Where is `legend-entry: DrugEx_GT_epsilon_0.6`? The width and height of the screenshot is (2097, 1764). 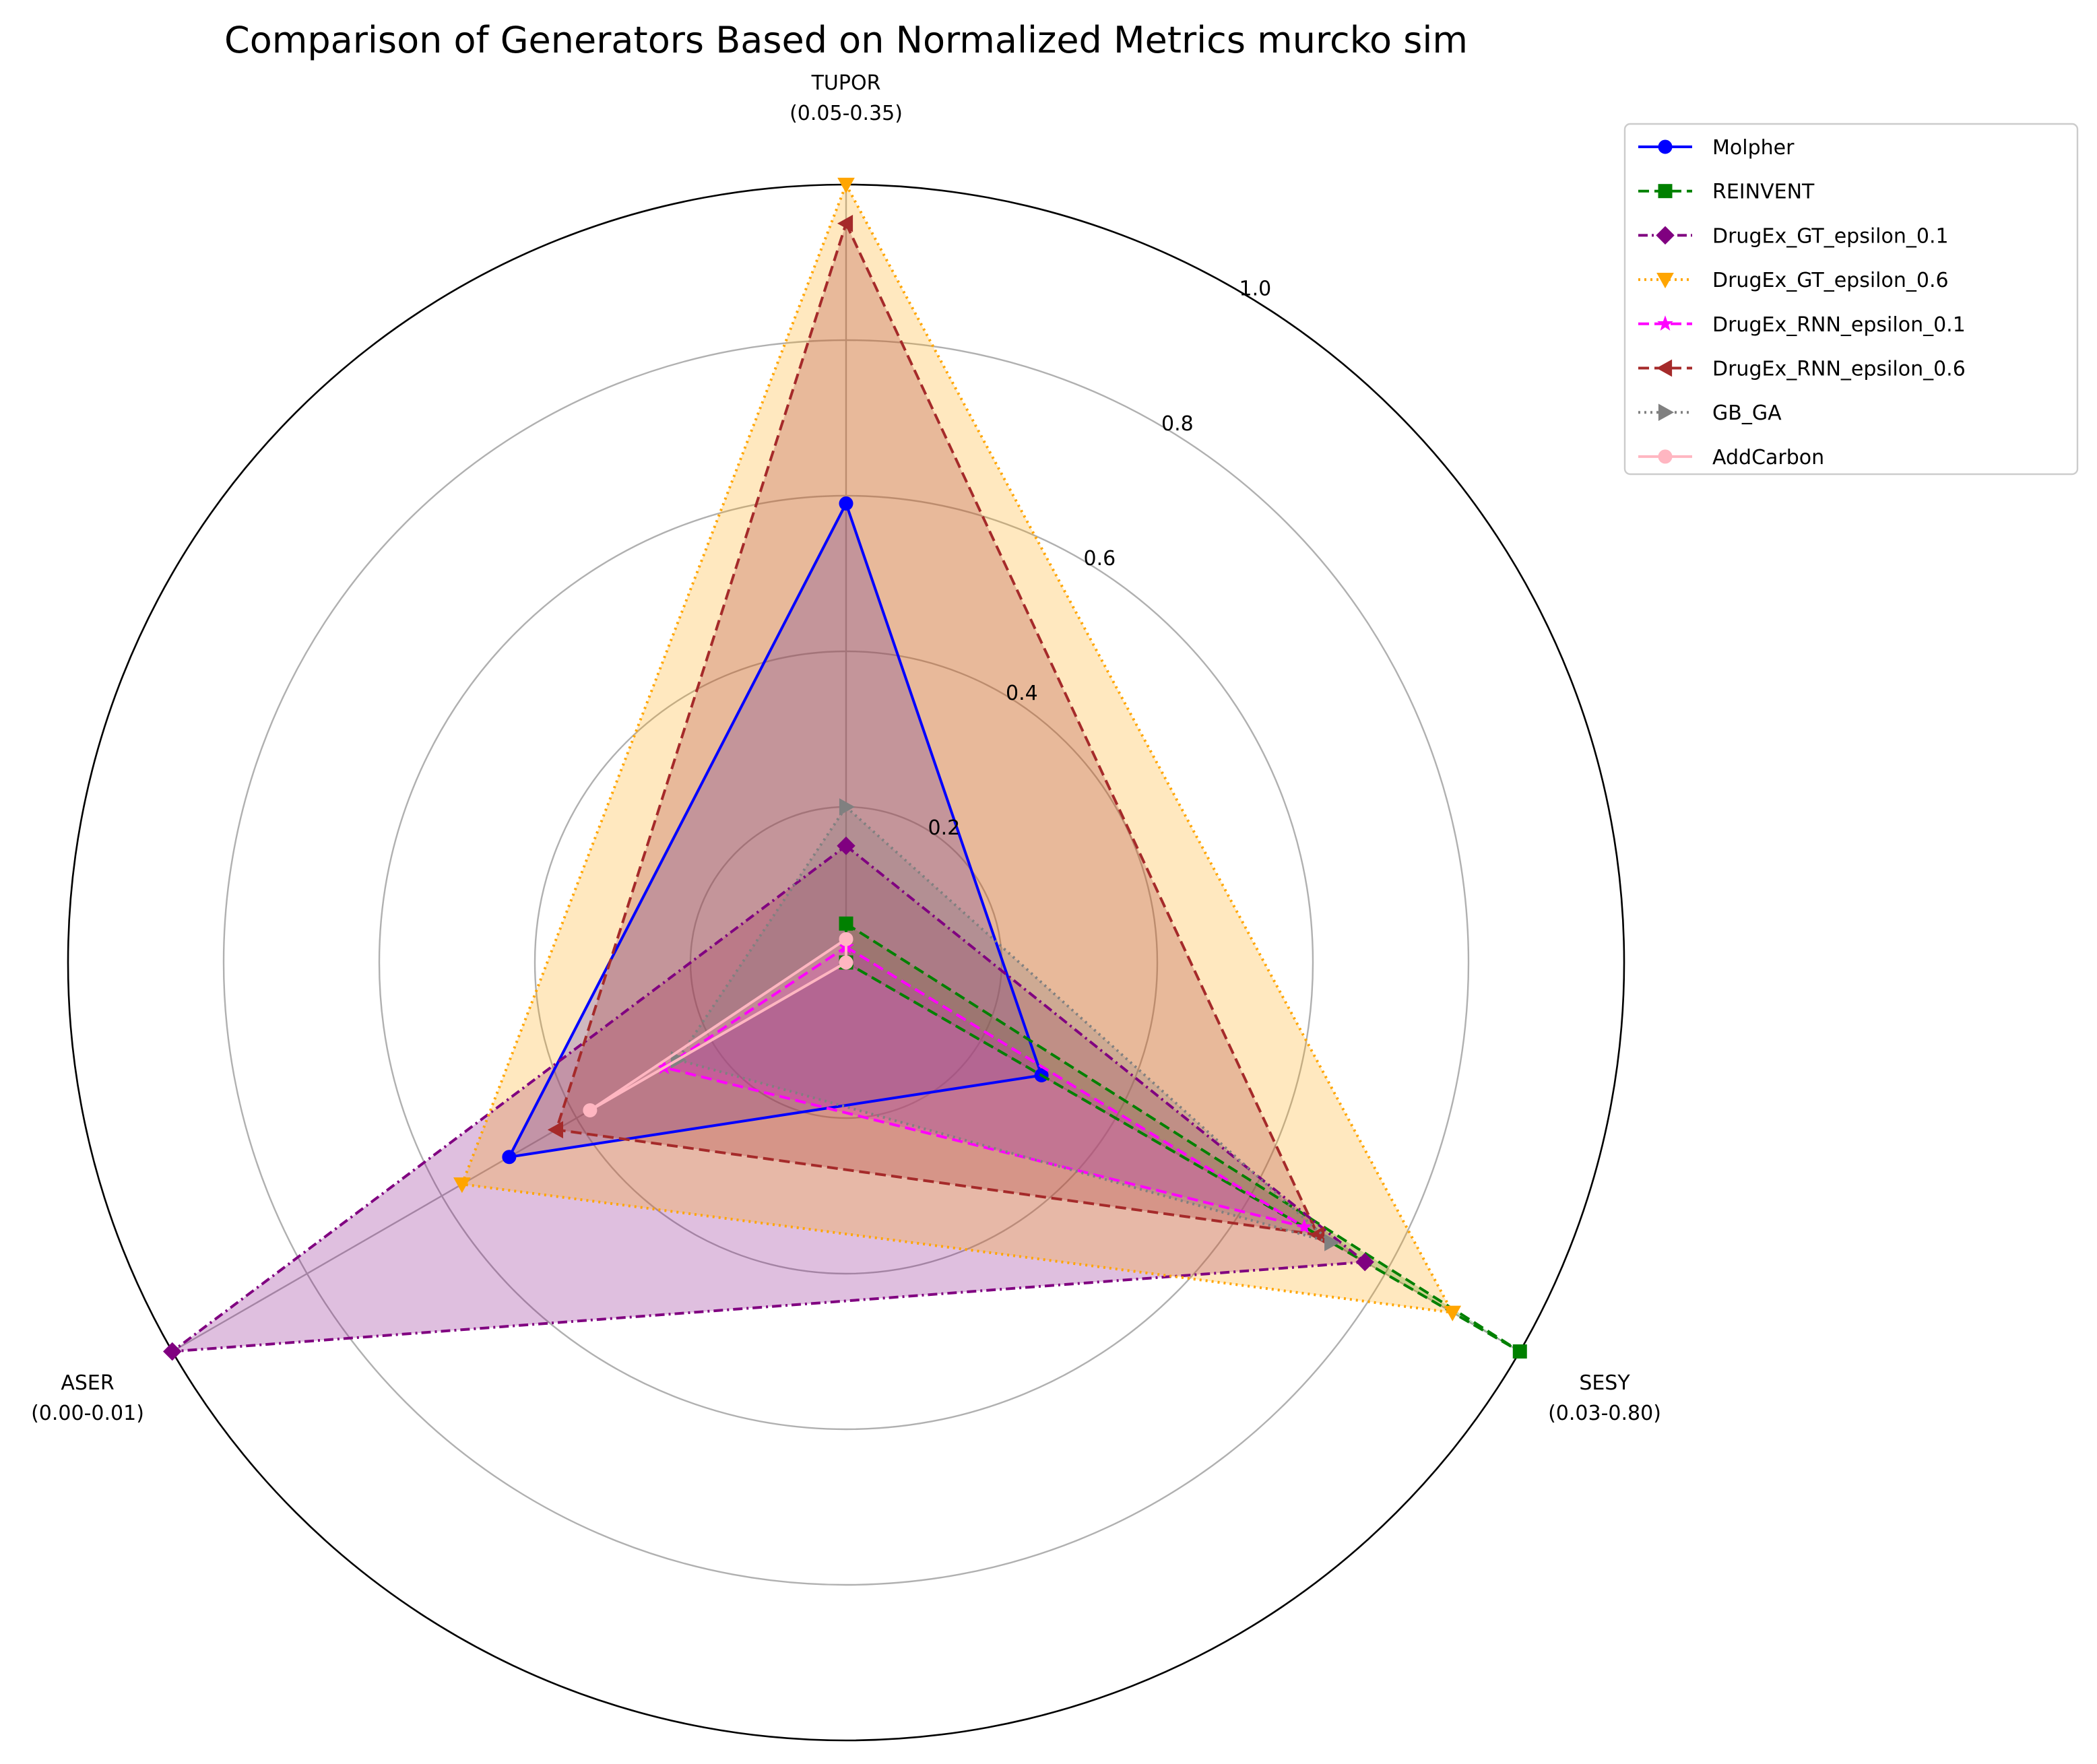 legend-entry: DrugEx_GT_epsilon_0.6 is located at coordinates (1794, 280).